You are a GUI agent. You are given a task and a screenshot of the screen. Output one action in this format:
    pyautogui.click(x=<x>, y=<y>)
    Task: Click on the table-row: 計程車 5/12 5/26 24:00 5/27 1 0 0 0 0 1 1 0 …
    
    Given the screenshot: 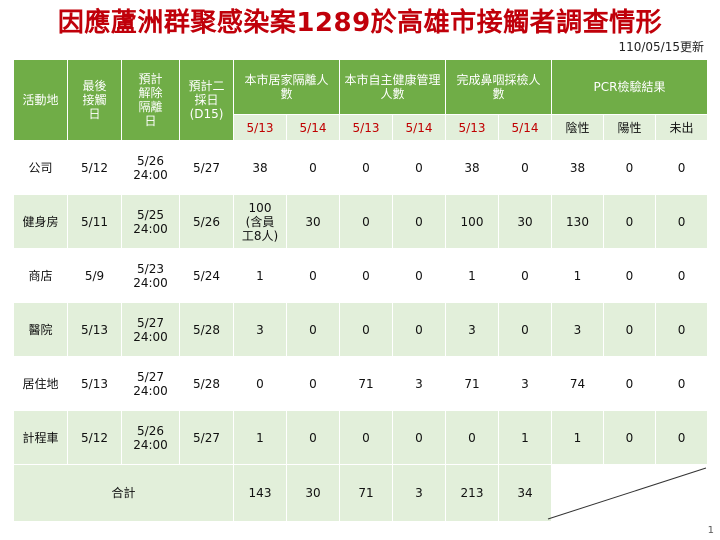 What is the action you would take?
    pyautogui.click(x=361, y=437)
    